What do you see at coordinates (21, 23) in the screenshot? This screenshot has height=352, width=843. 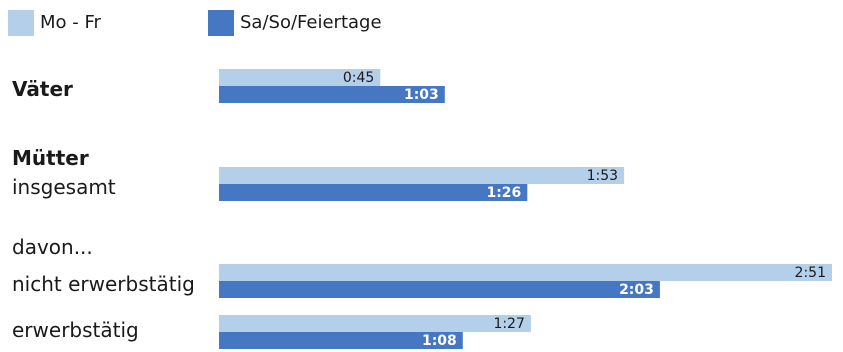 I see `legend-swatch-weekday` at bounding box center [21, 23].